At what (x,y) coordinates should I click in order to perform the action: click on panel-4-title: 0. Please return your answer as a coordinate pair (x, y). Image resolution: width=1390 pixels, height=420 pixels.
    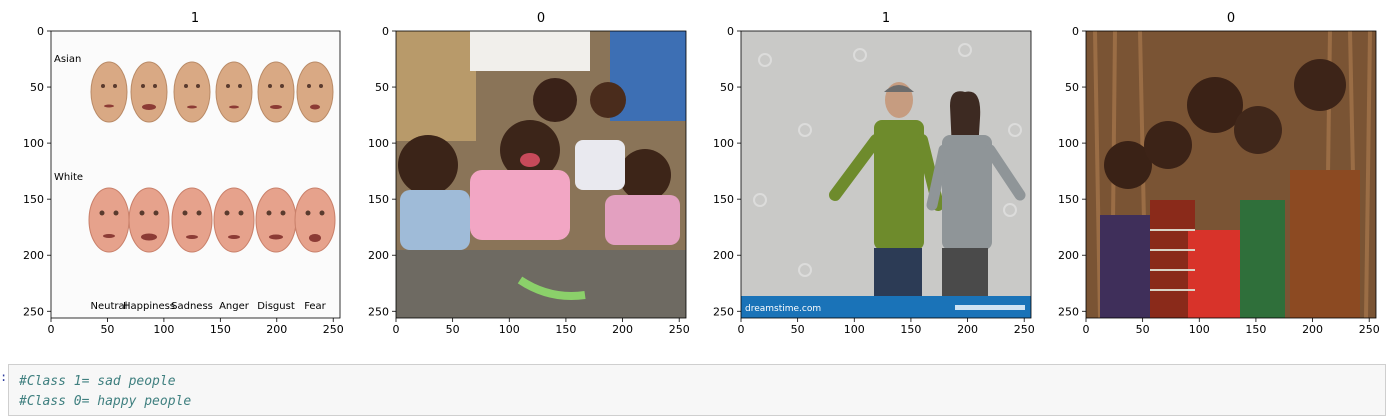
    Looking at the image, I should click on (1231, 18).